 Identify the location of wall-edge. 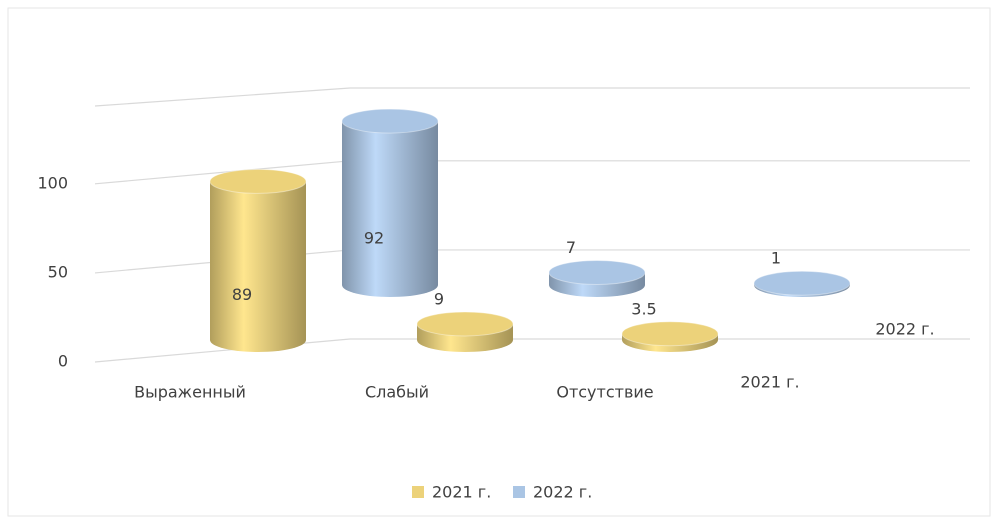
(532, 97).